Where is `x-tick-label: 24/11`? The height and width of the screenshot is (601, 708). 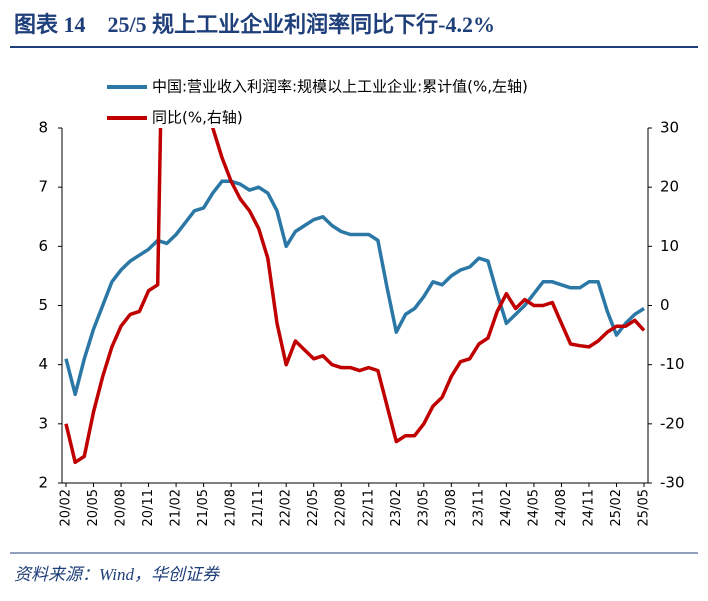
x-tick-label: 24/11 is located at coordinates (588, 507).